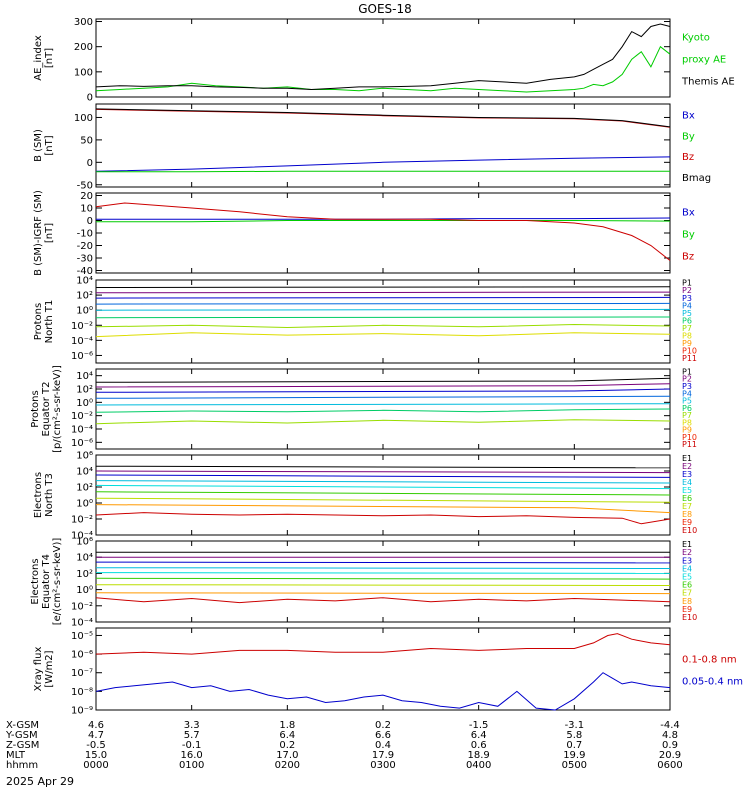 Image resolution: width=750 pixels, height=800 pixels. I want to click on plot-title: GOES-18, so click(385, 9).